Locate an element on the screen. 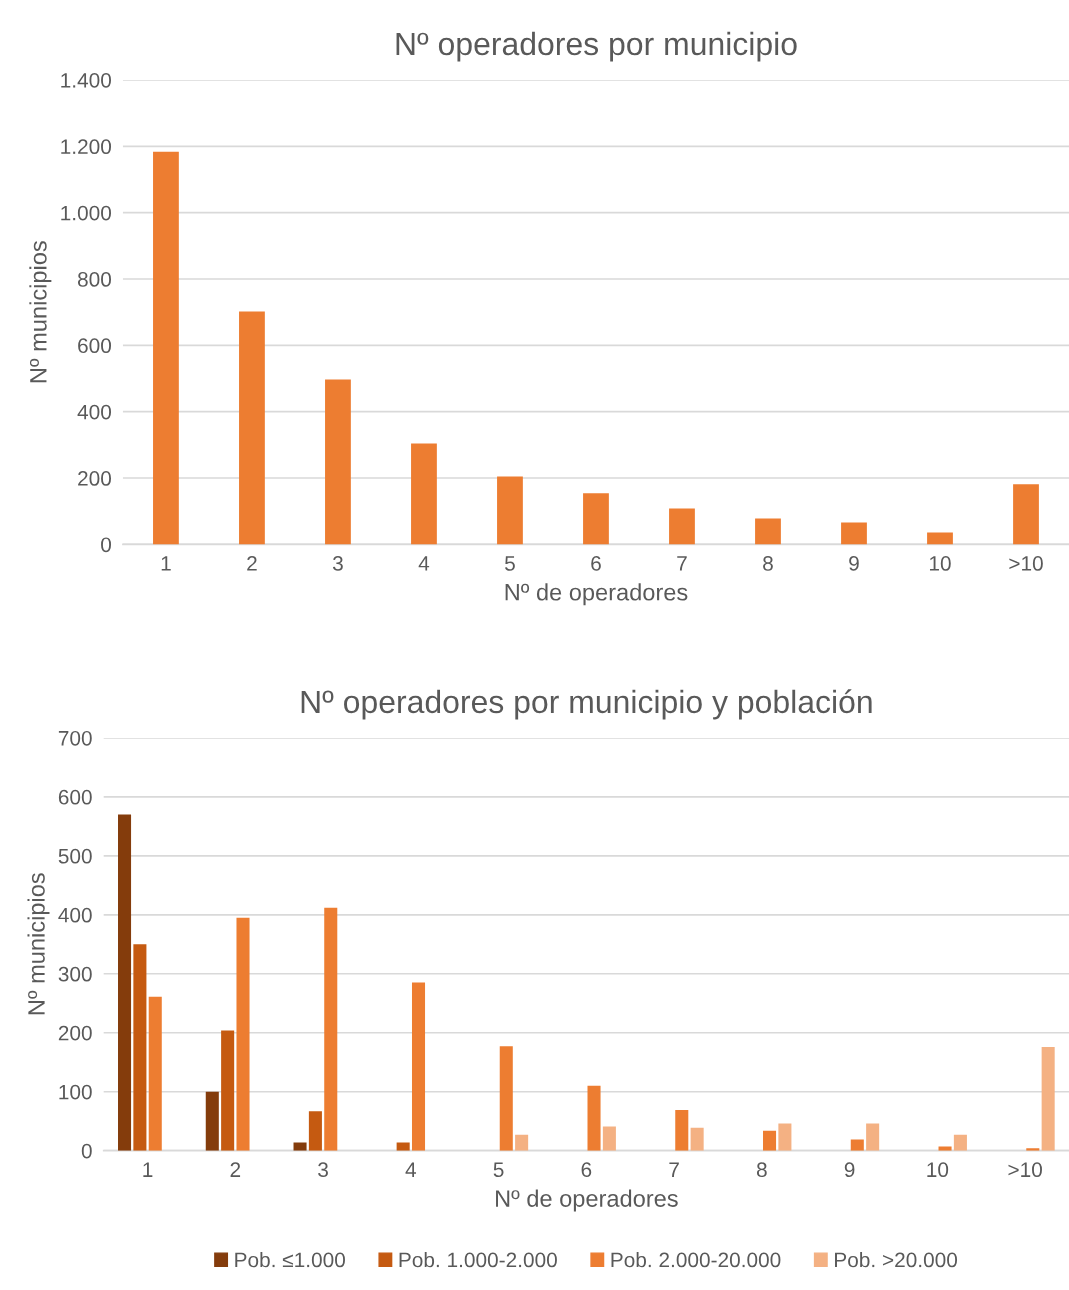  y-tick-label: 300 is located at coordinates (75, 974).